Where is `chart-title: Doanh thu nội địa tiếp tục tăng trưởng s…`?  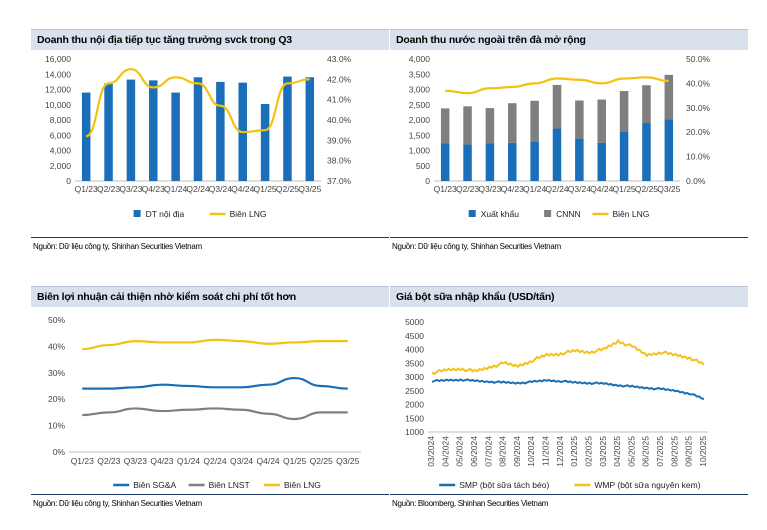
chart-title: Doanh thu nội địa tiếp tục tăng trưởng s… is located at coordinates (210, 39).